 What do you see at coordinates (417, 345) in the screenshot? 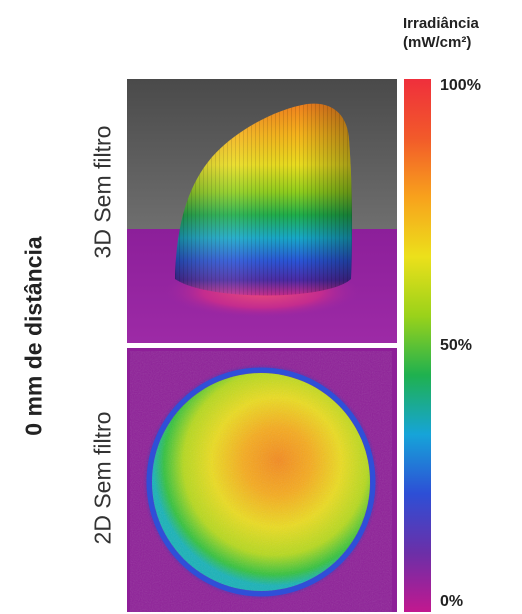
I see `color-scale-bar` at bounding box center [417, 345].